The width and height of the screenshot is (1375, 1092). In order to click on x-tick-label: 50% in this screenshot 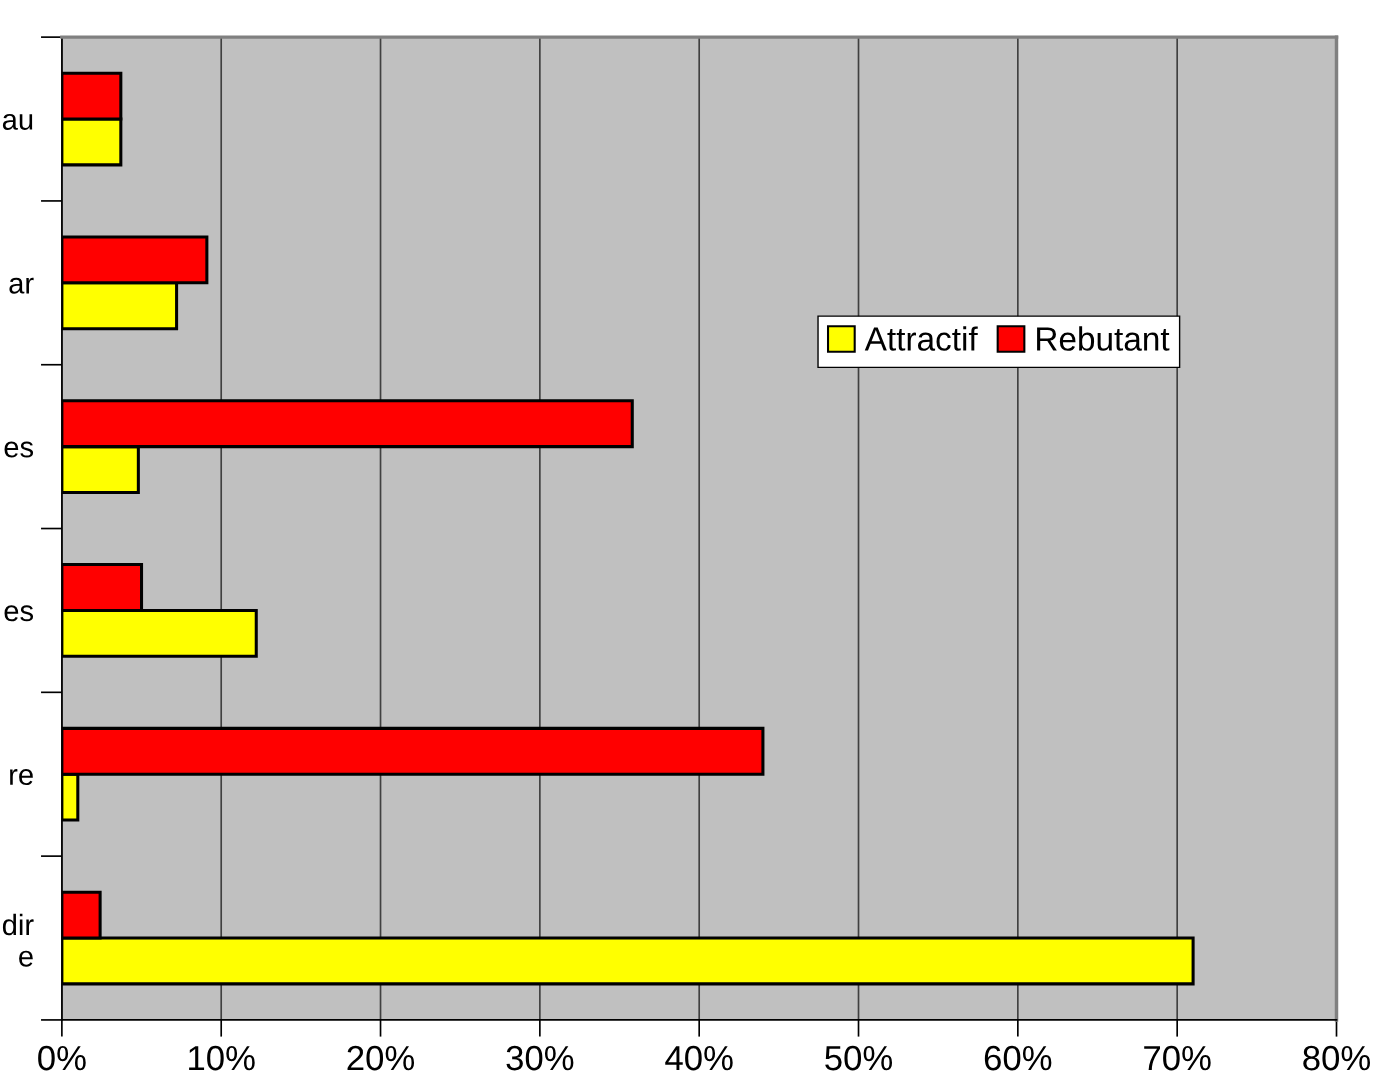, I will do `click(859, 1058)`.